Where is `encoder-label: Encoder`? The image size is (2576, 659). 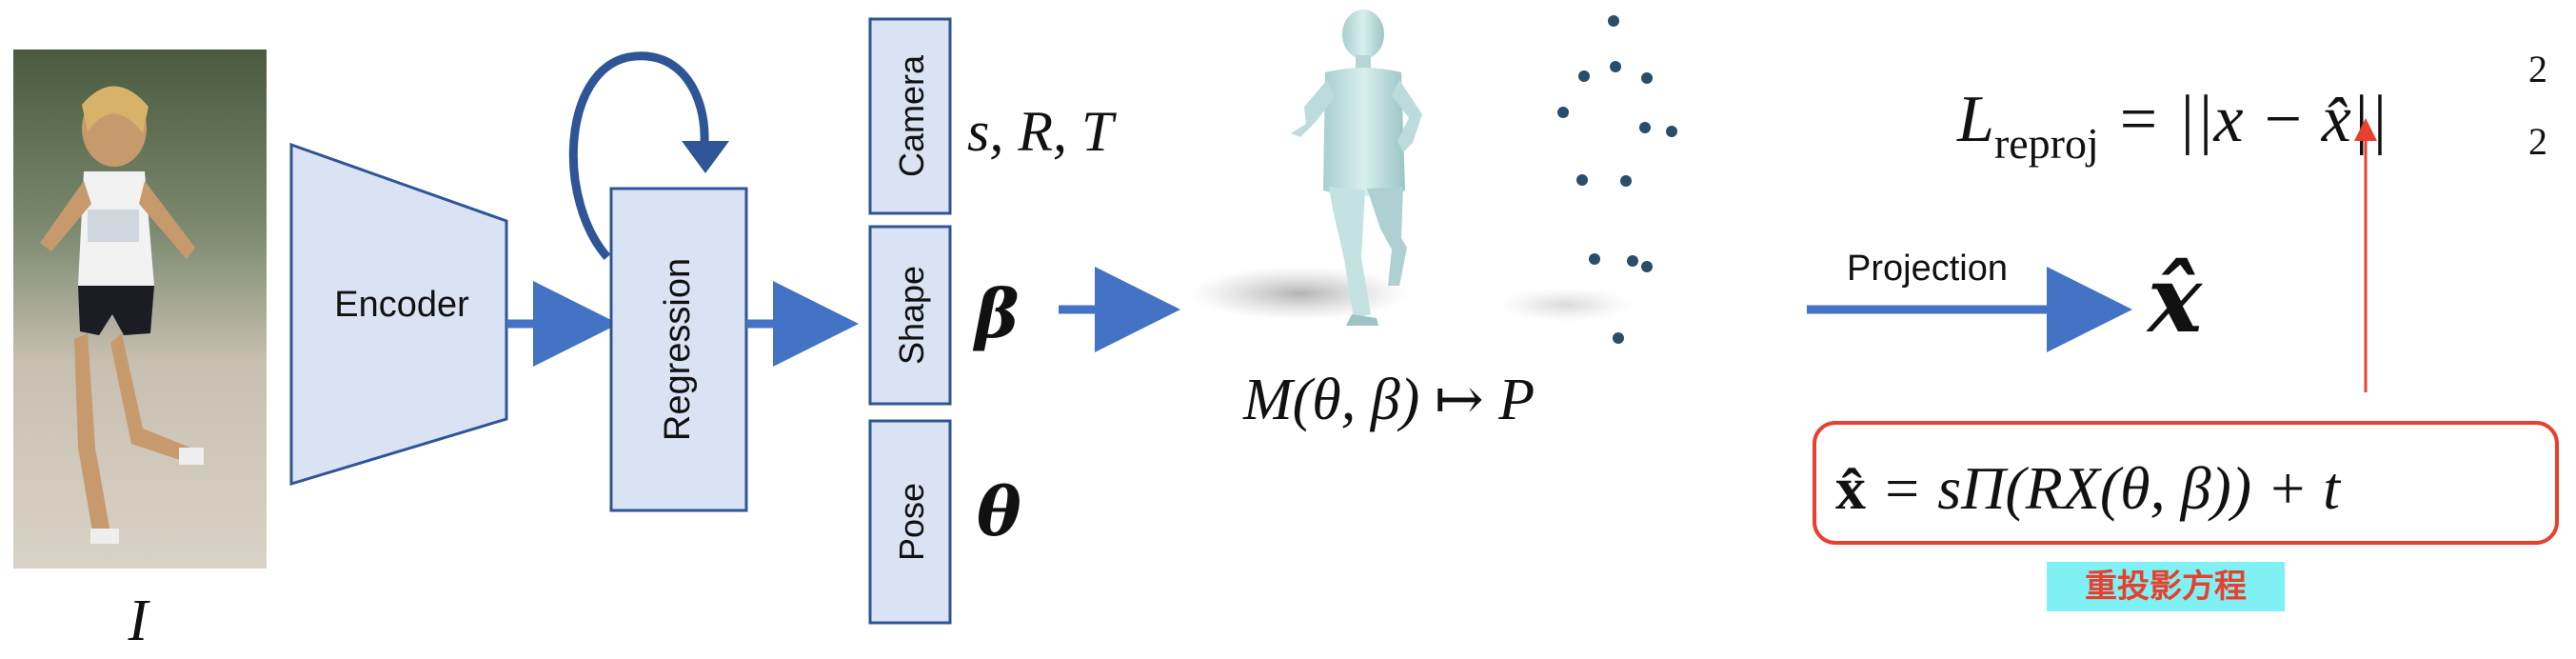
encoder-label: Encoder is located at coordinates (401, 305).